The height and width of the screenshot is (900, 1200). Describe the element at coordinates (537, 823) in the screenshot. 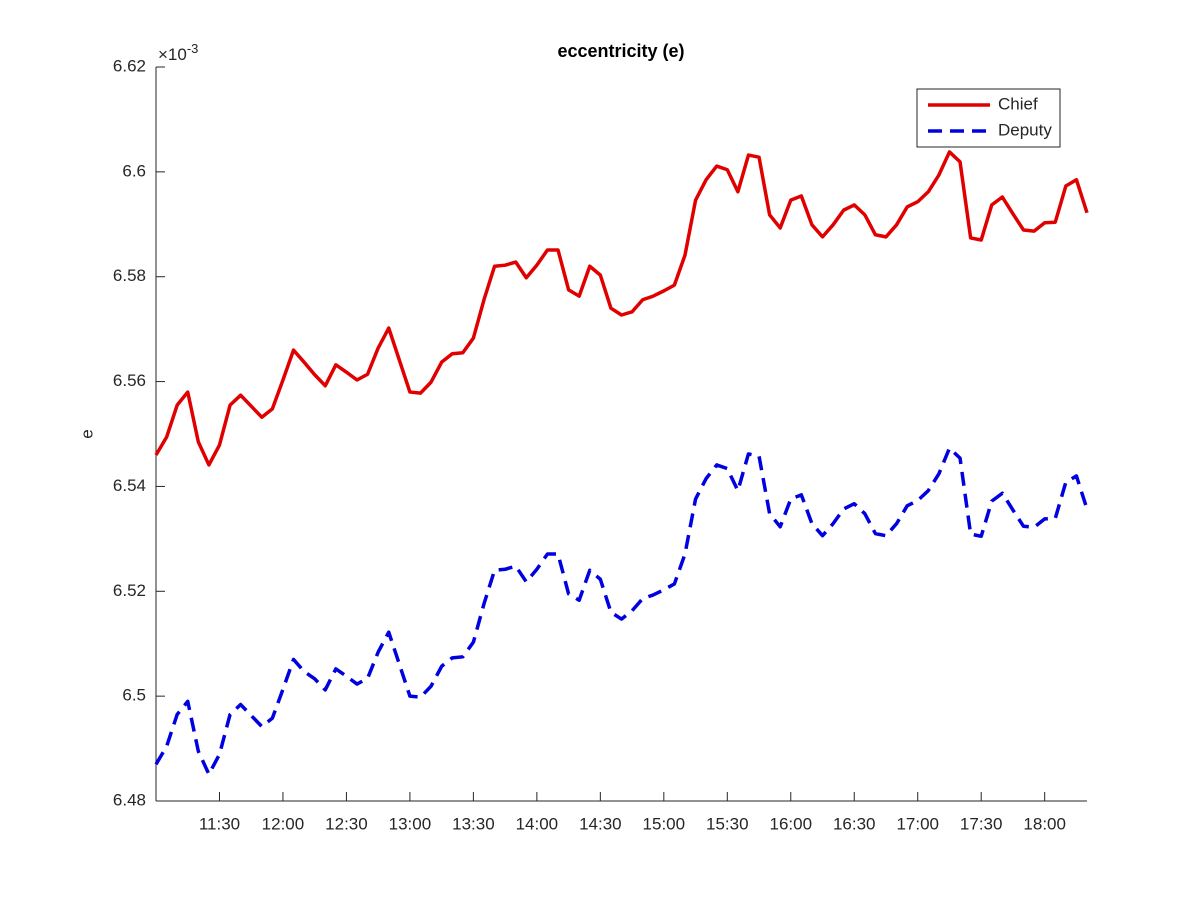

I see `x-tick-label: 14:00` at that location.